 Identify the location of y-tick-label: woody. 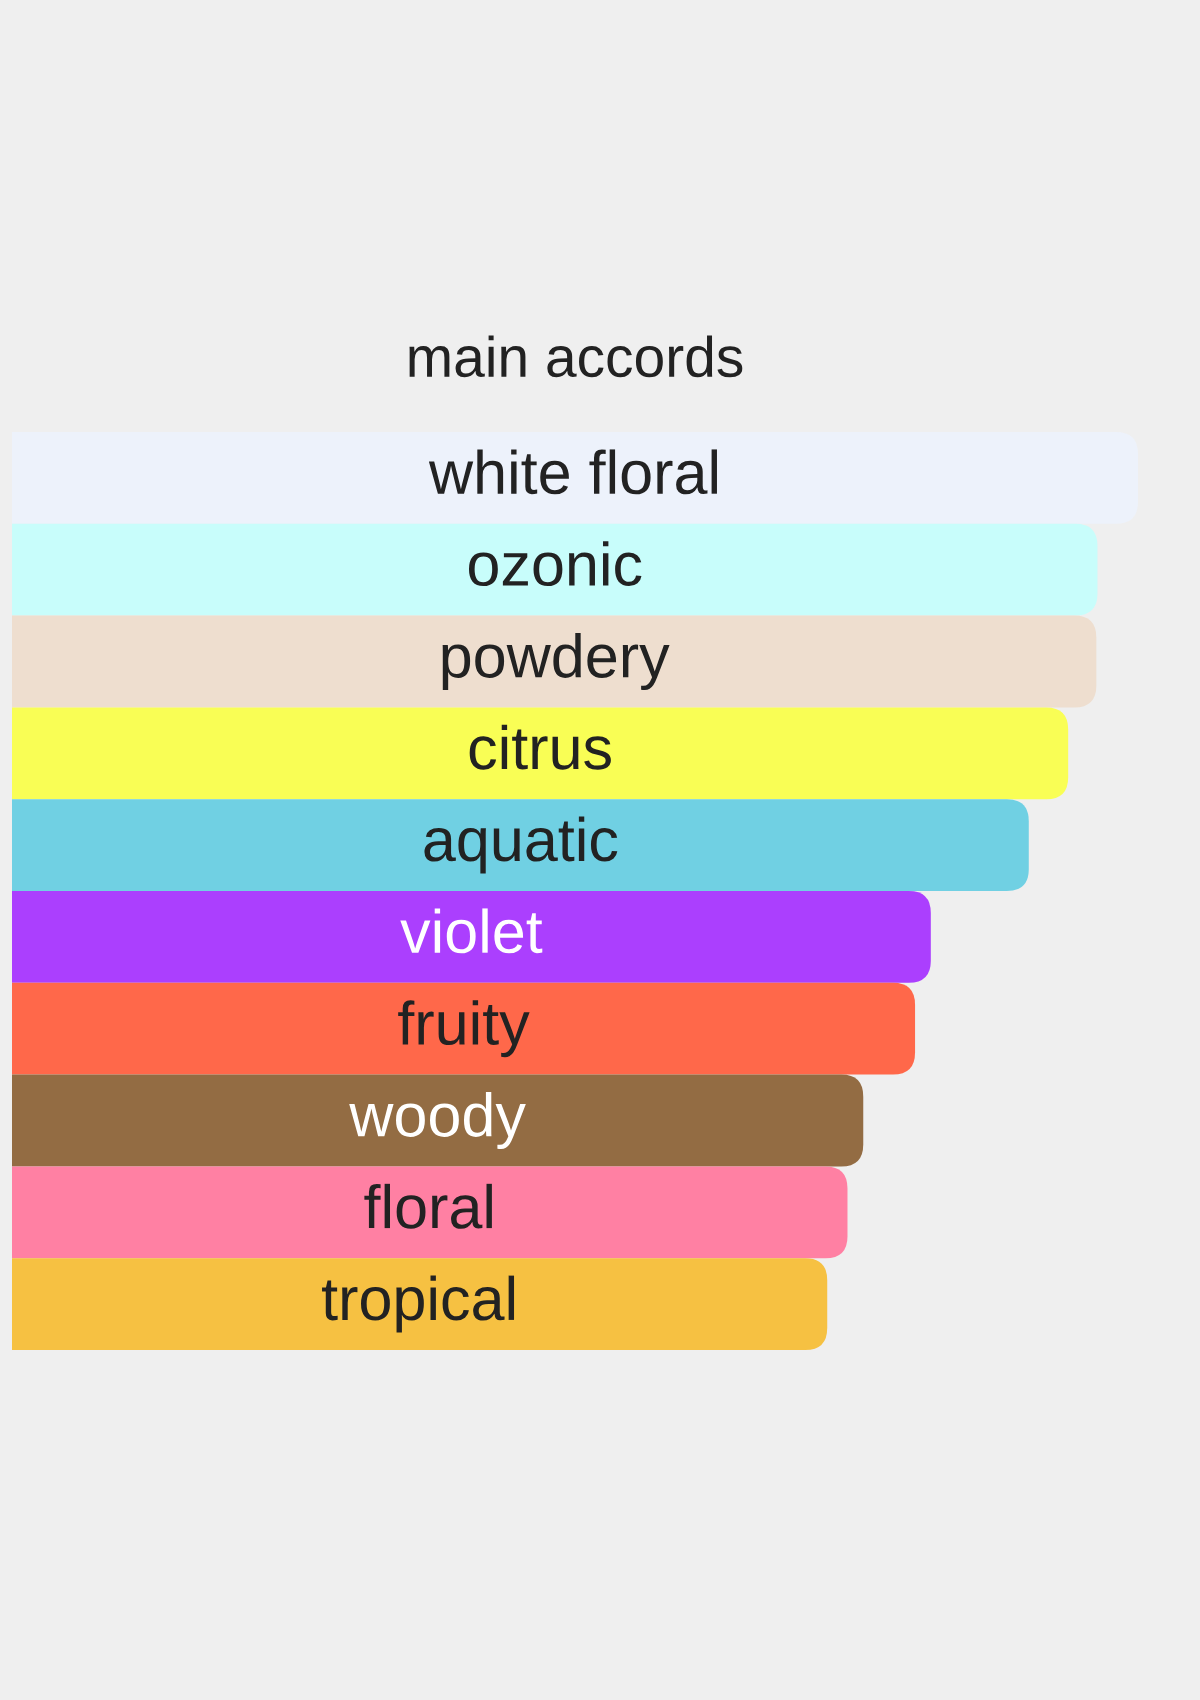
(437, 1120).